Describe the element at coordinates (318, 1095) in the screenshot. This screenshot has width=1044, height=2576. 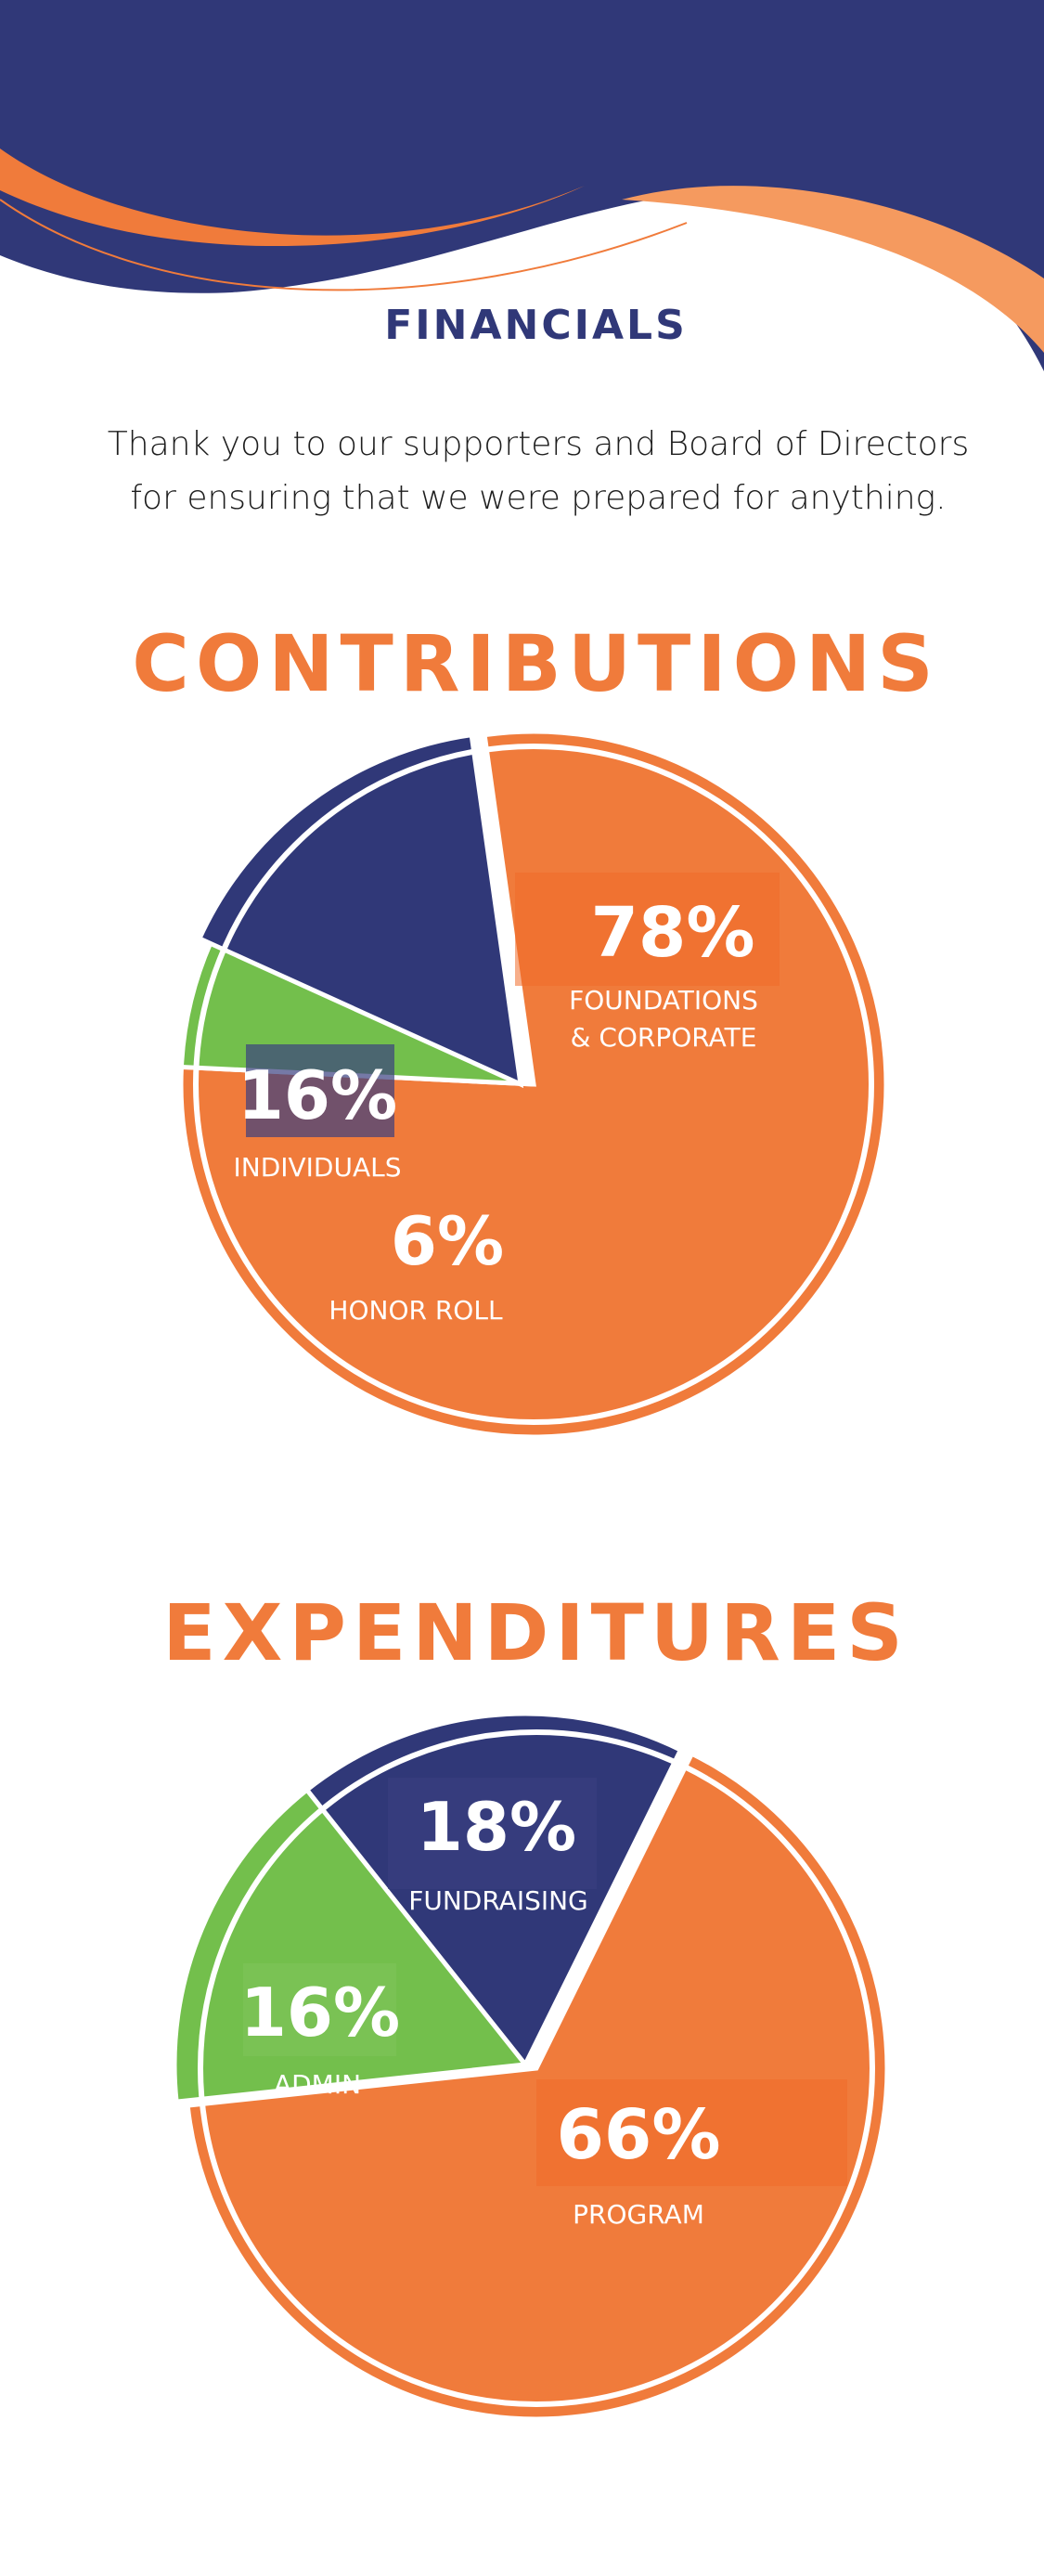
I see `pct-label-individuals: 16%` at that location.